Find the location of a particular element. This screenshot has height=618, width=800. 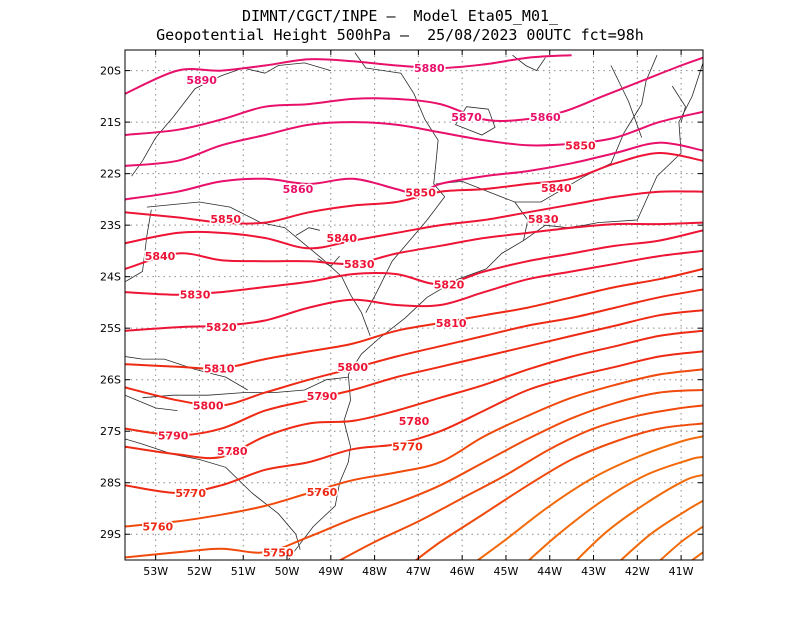

lon-tick-label: 49W is located at coordinates (330, 571).